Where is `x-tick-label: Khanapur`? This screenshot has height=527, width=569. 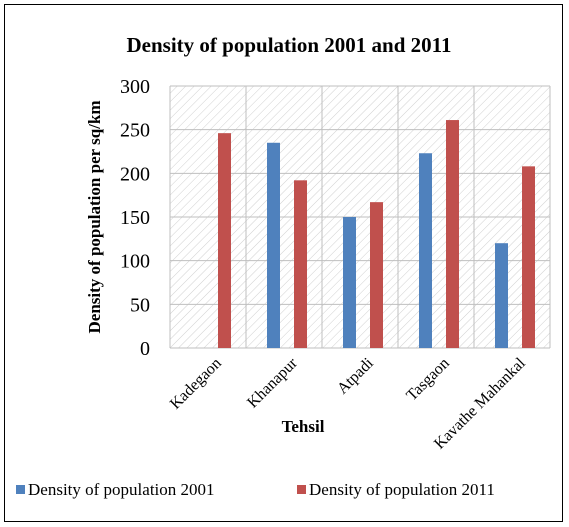 x-tick-label: Khanapur is located at coordinates (272, 382).